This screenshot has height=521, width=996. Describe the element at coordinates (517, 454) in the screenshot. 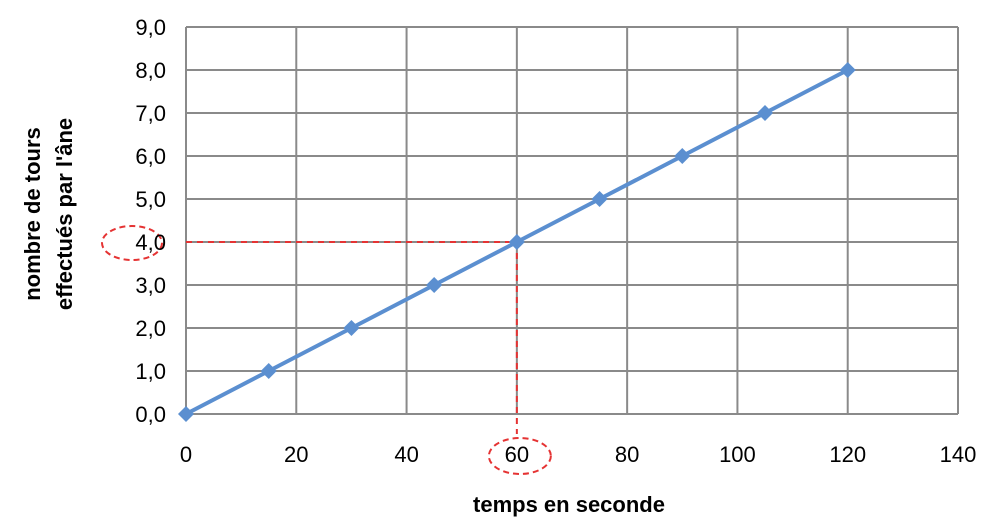

I see `x-tick-label: 60` at that location.